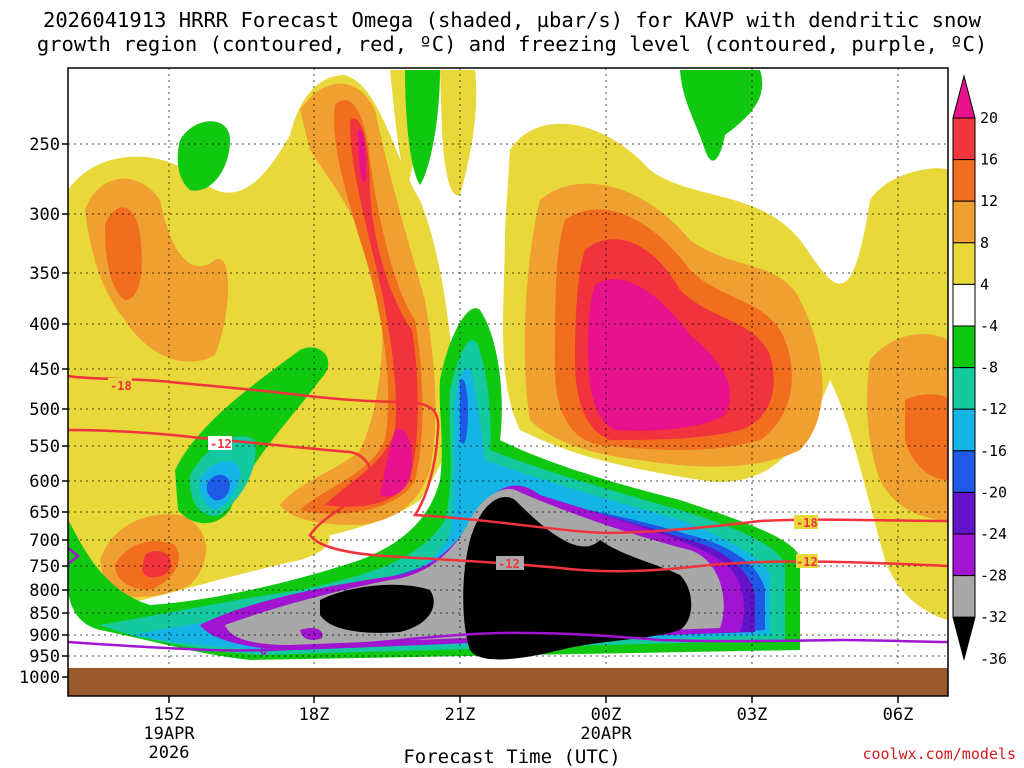 Image resolution: width=1024 pixels, height=768 pixels. I want to click on y-tick-label: 900, so click(44, 636).